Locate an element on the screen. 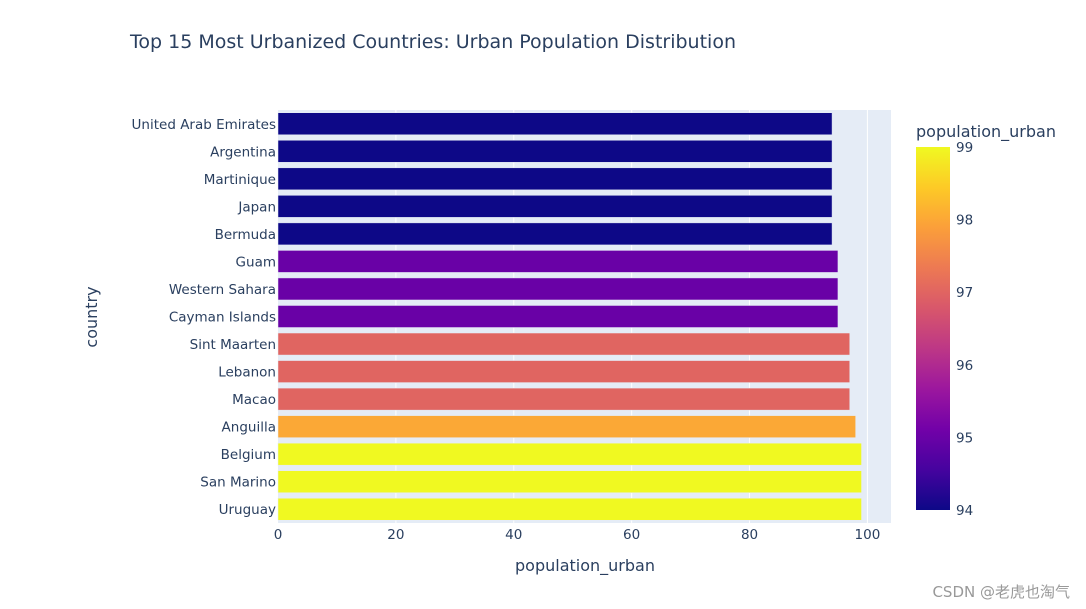  x-axis-title: population_urban is located at coordinates (585, 566).